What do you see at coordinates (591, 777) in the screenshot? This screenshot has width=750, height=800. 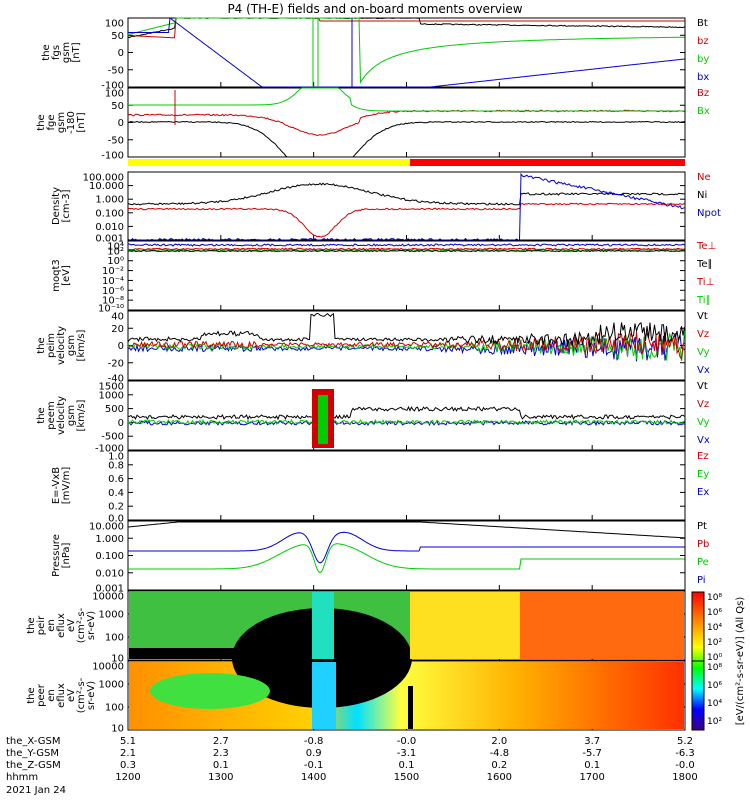 I see `x-time-label: 1700` at bounding box center [591, 777].